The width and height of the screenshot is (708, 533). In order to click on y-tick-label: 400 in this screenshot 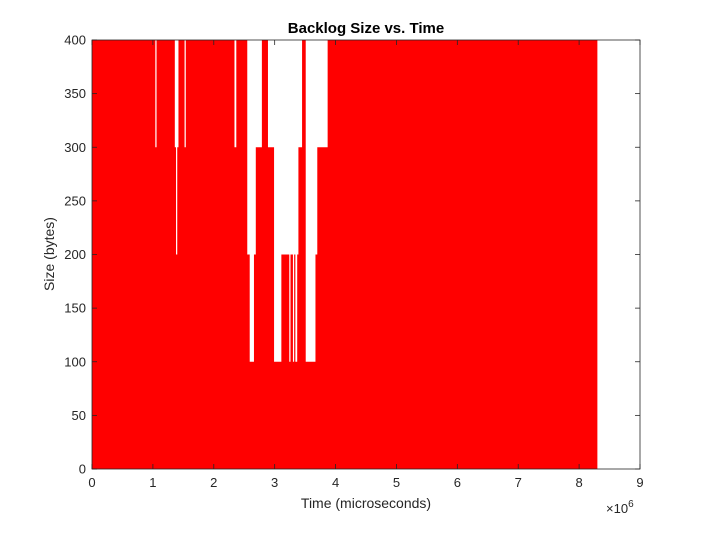, I will do `click(75, 40)`.